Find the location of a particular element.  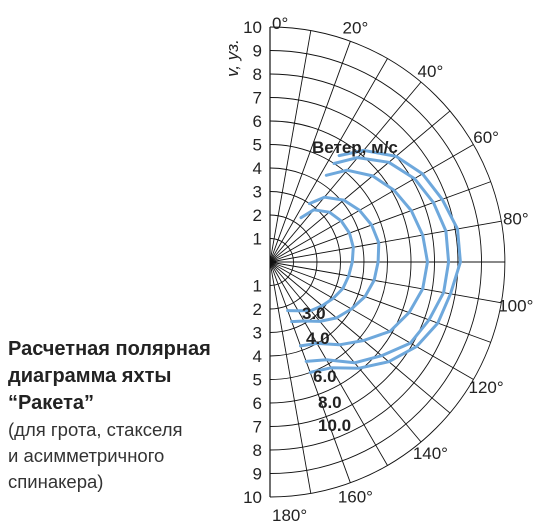

caption-subtitle-line: спинакера) is located at coordinates (56, 481).